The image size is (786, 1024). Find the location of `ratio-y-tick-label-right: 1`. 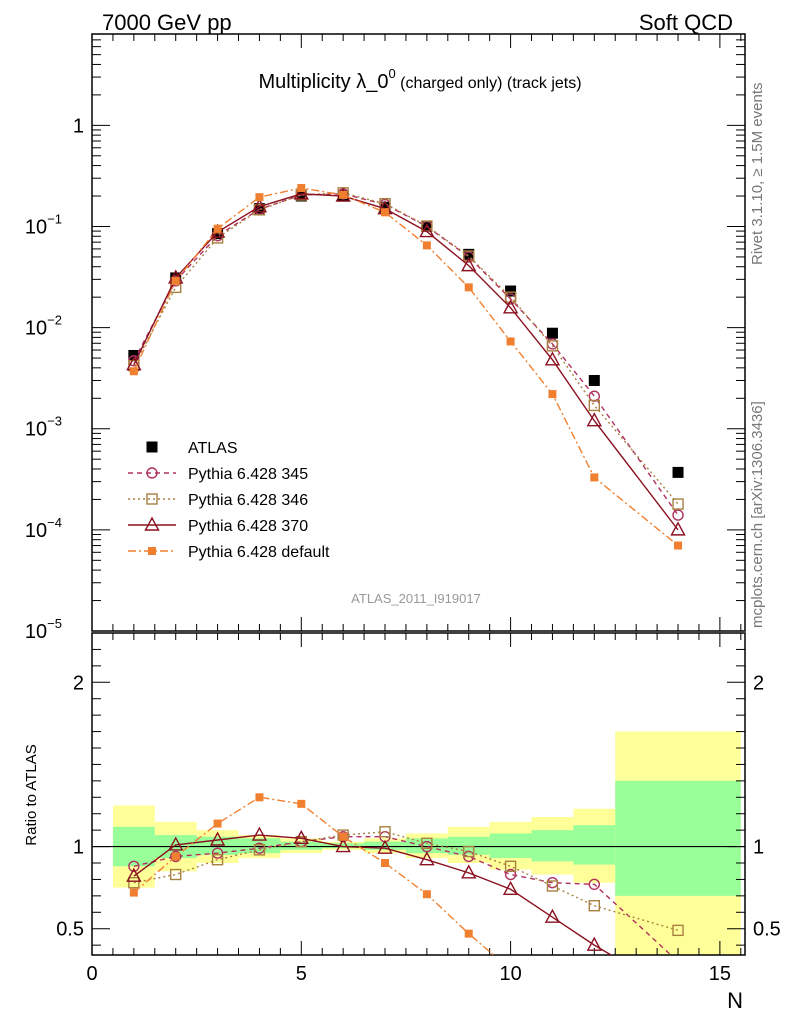

ratio-y-tick-label-right: 1 is located at coordinates (758, 848).